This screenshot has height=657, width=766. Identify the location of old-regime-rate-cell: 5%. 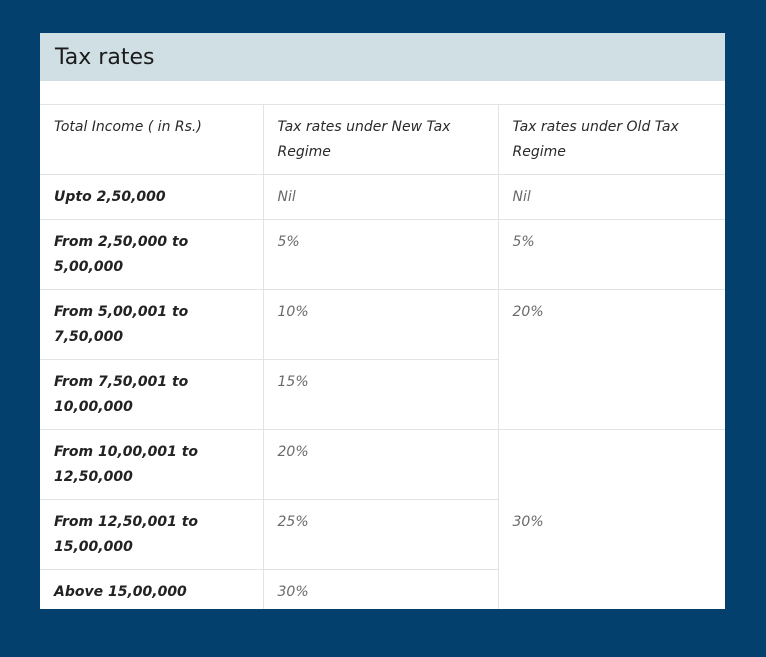
(611, 254).